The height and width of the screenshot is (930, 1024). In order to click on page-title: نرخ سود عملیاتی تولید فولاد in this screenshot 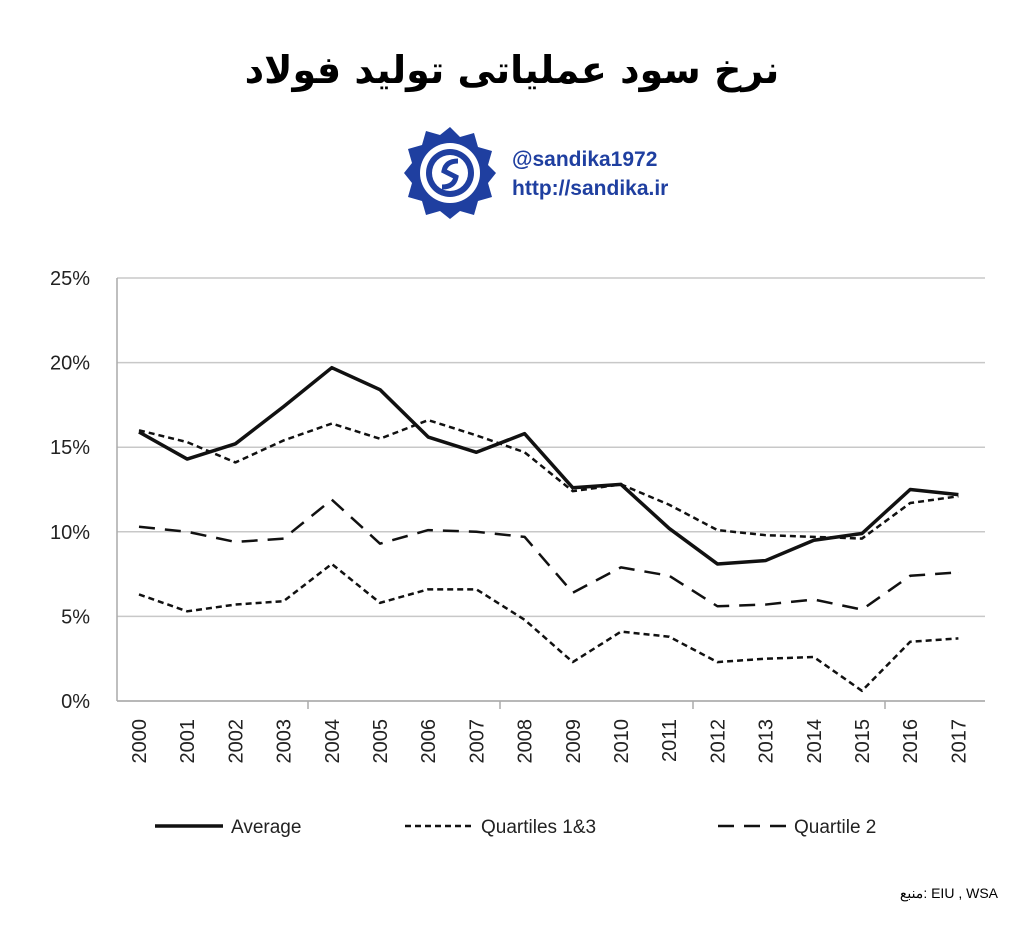, I will do `click(512, 70)`.